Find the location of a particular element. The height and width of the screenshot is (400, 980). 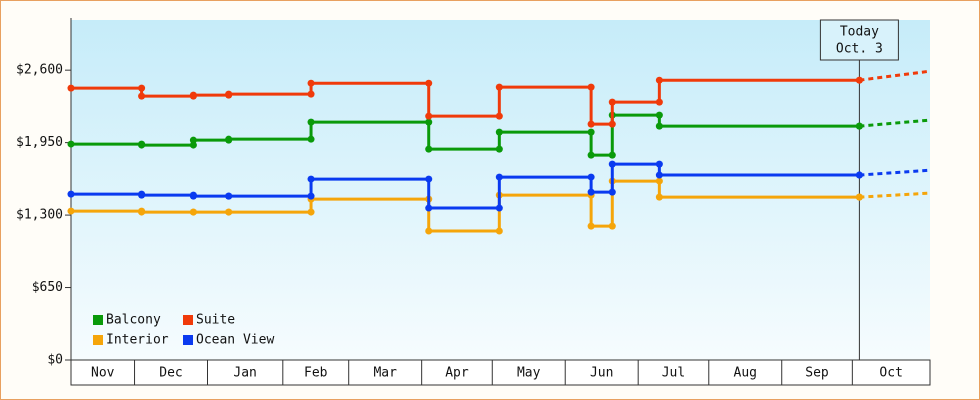

today-label: Today is located at coordinates (859, 32).